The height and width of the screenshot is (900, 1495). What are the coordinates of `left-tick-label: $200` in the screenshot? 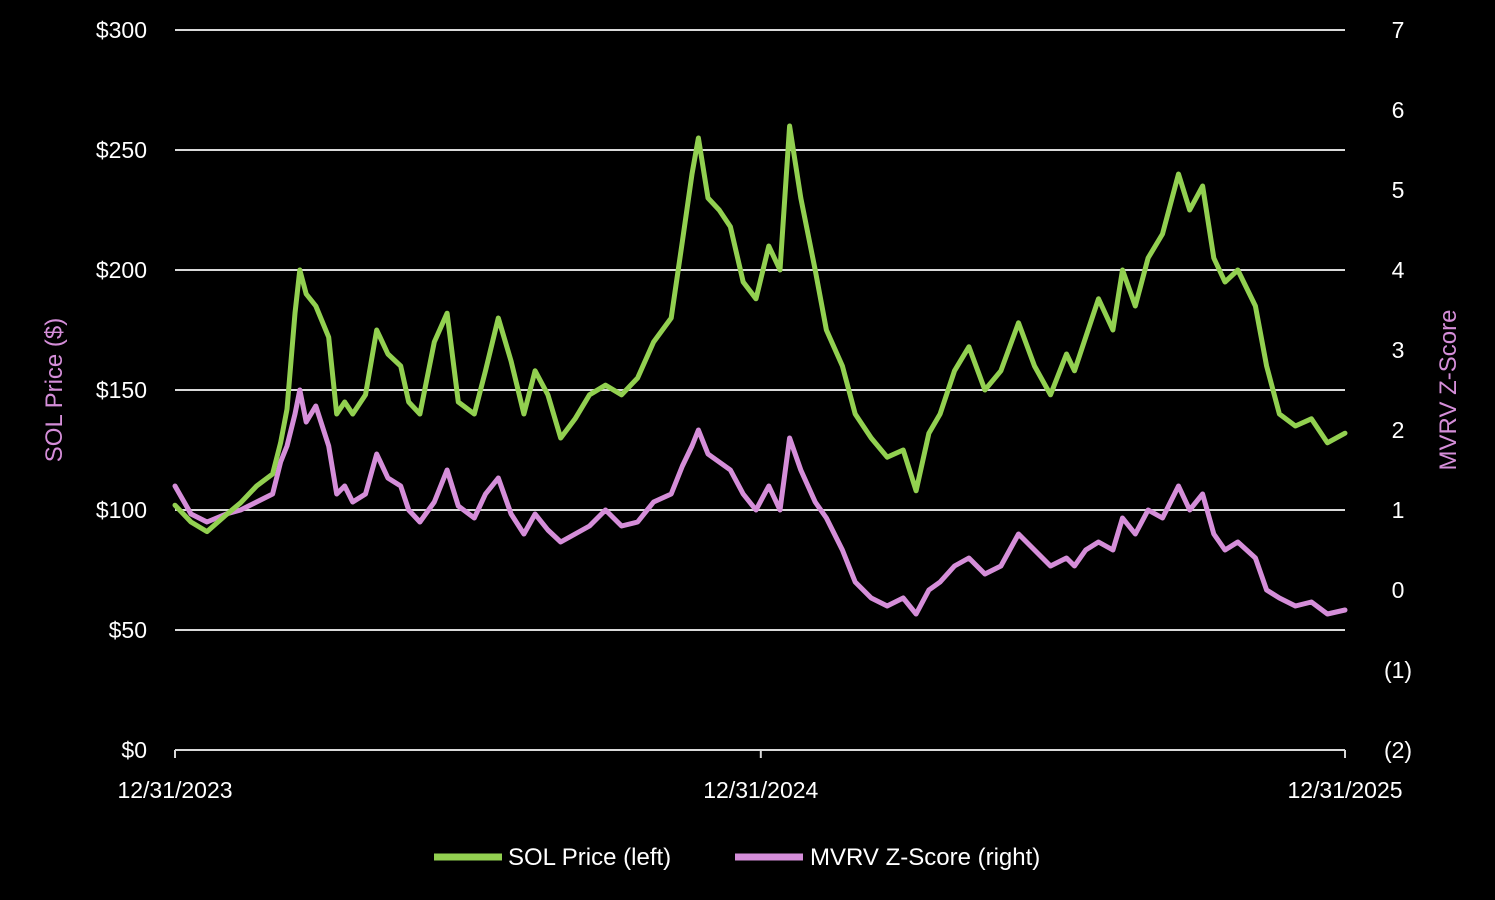 It's located at (121, 270).